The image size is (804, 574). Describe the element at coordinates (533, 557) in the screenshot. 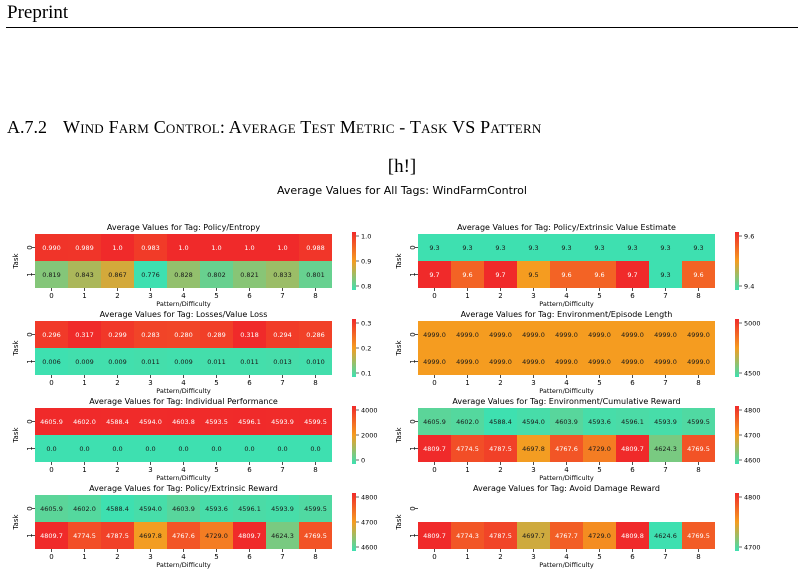

I see `x-tick-label: 3` at that location.